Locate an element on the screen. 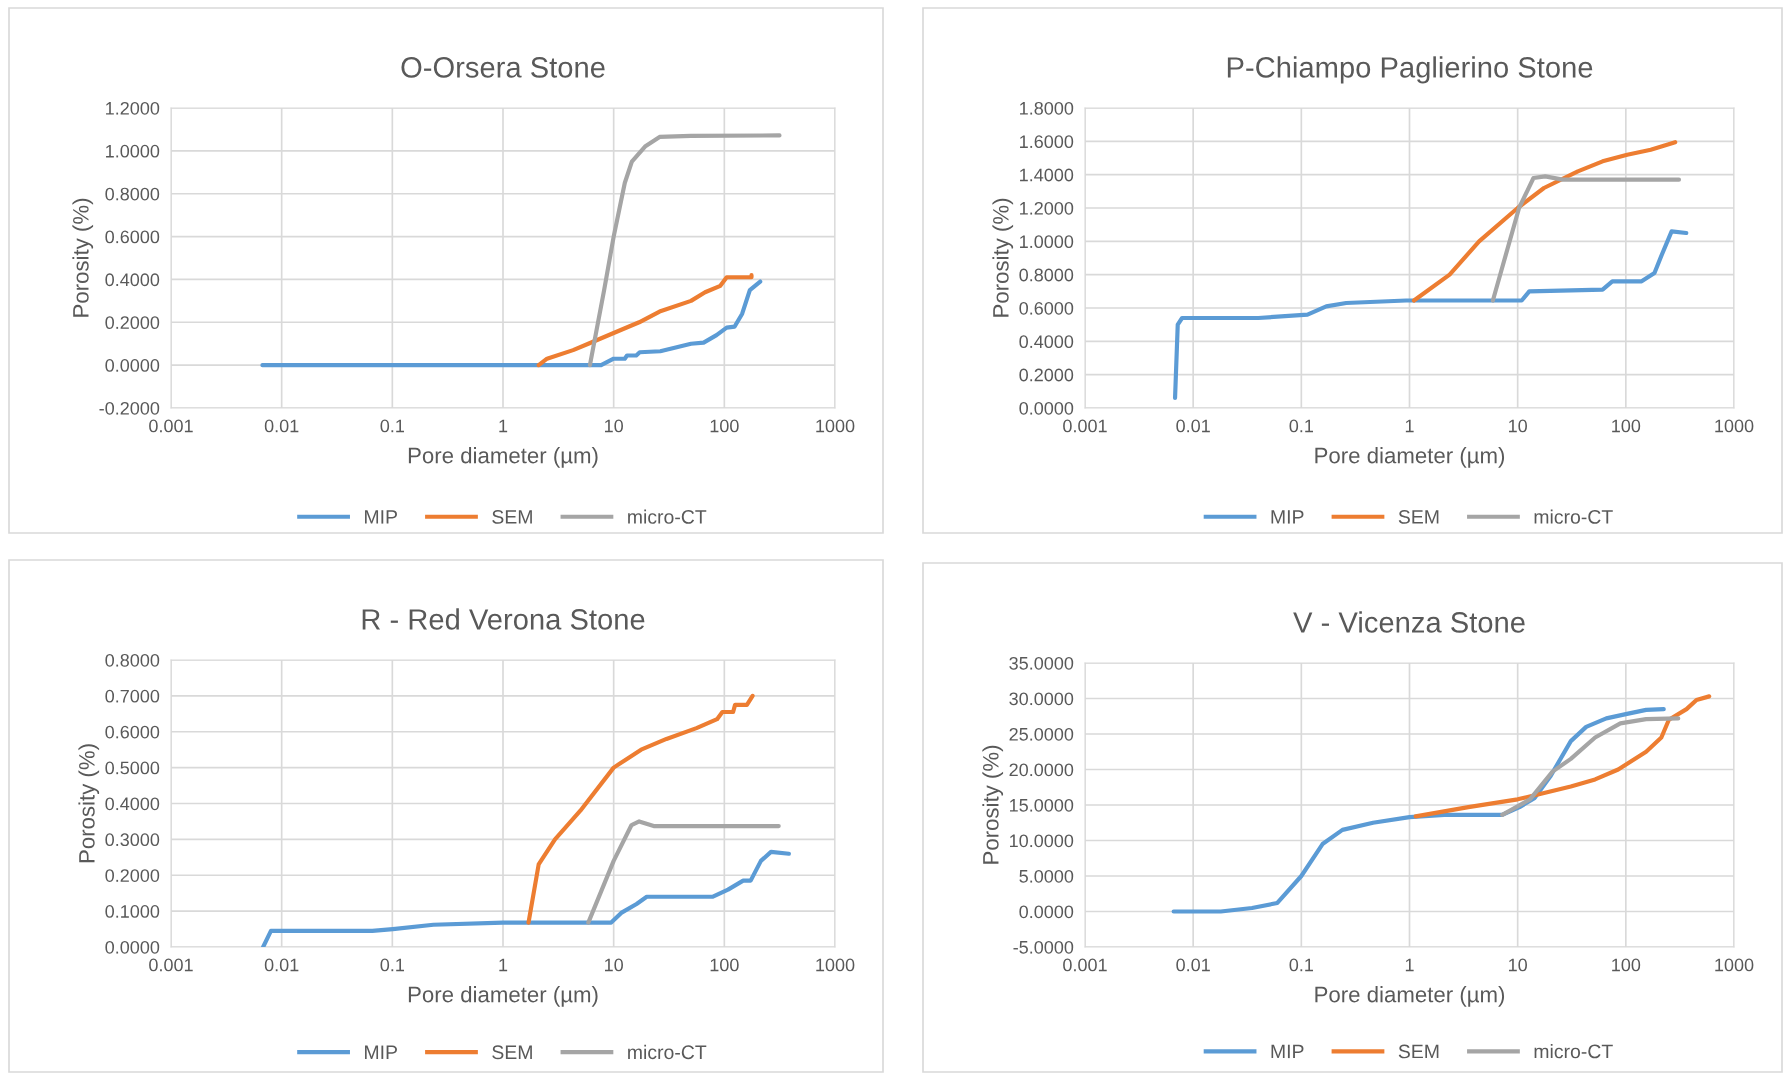  y-tick-label: 20.0000 is located at coordinates (1041, 770).